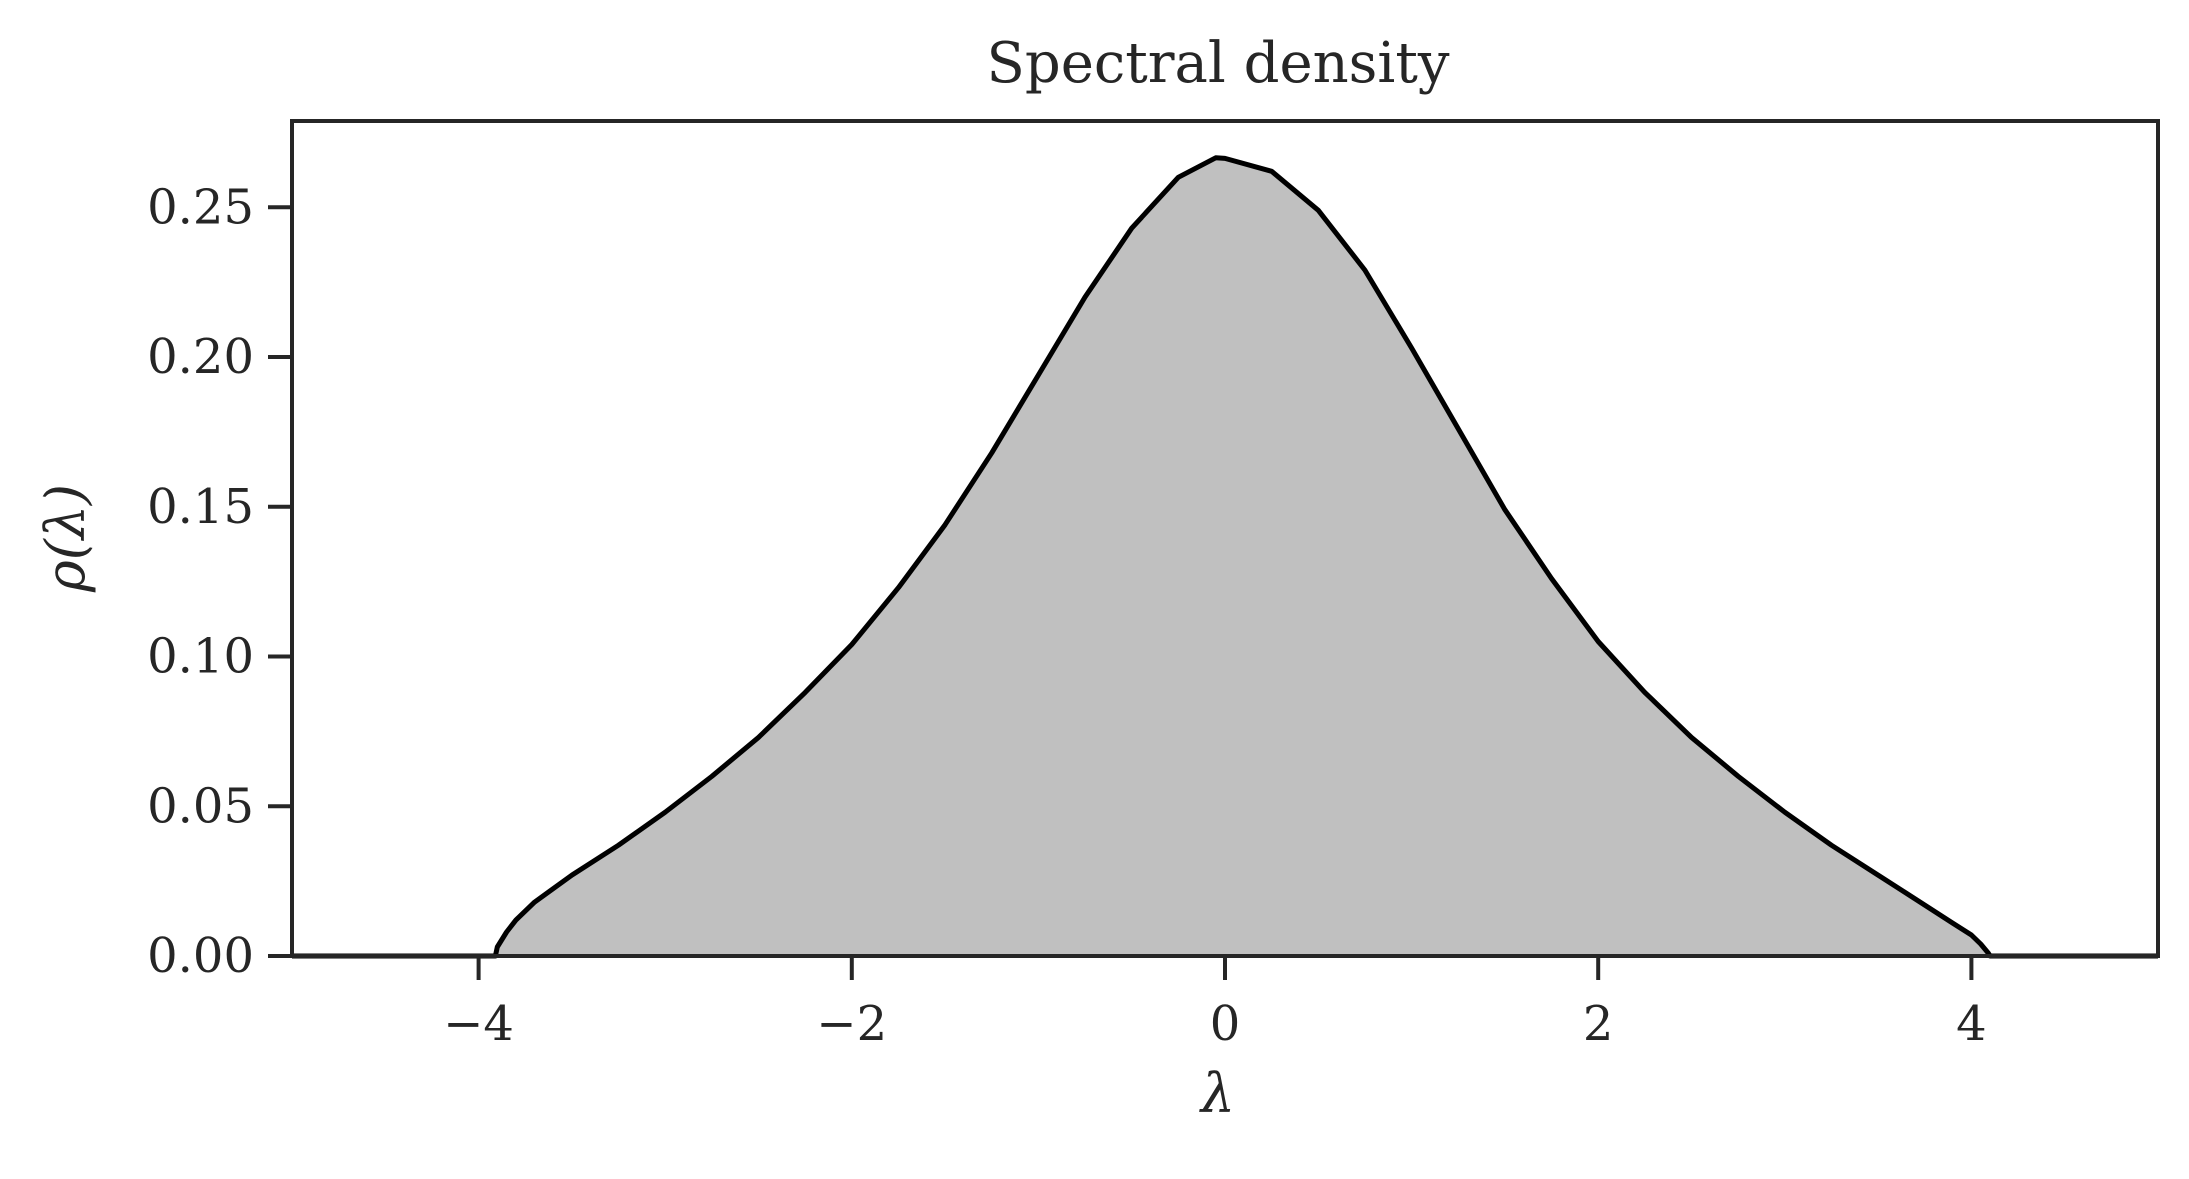  Describe the element at coordinates (65, 538) in the screenshot. I see `y-axis-label: ρ(λ)` at that location.